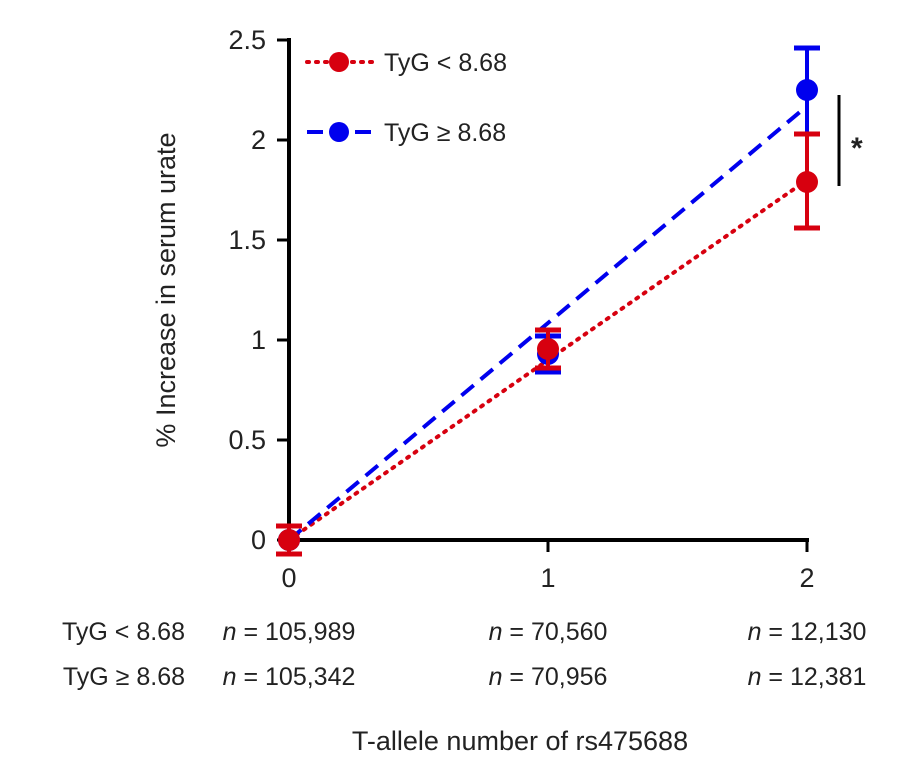 This screenshot has width=900, height=771. Describe the element at coordinates (520, 741) in the screenshot. I see `x-axis-label: T-allele number of rs475688` at that location.